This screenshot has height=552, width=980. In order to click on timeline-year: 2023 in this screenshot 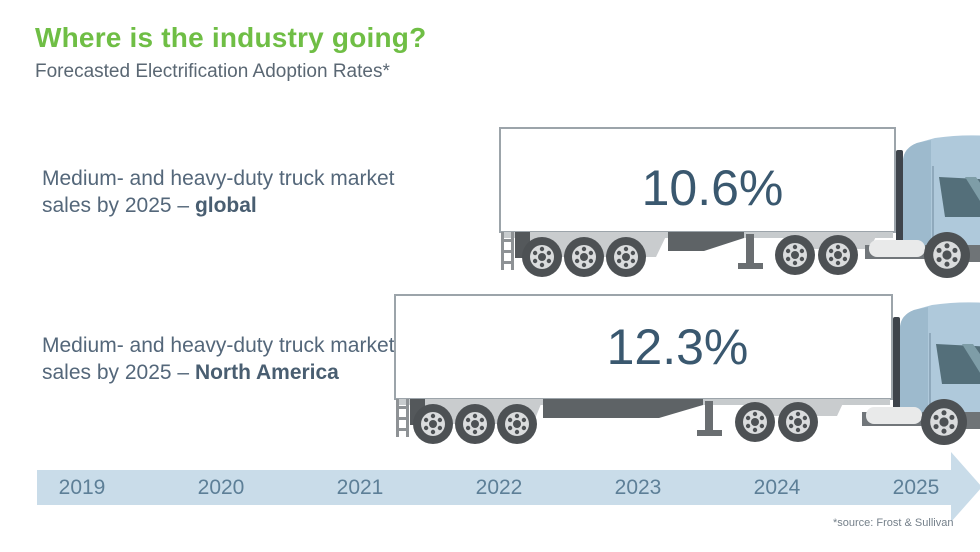, I will do `click(638, 487)`.